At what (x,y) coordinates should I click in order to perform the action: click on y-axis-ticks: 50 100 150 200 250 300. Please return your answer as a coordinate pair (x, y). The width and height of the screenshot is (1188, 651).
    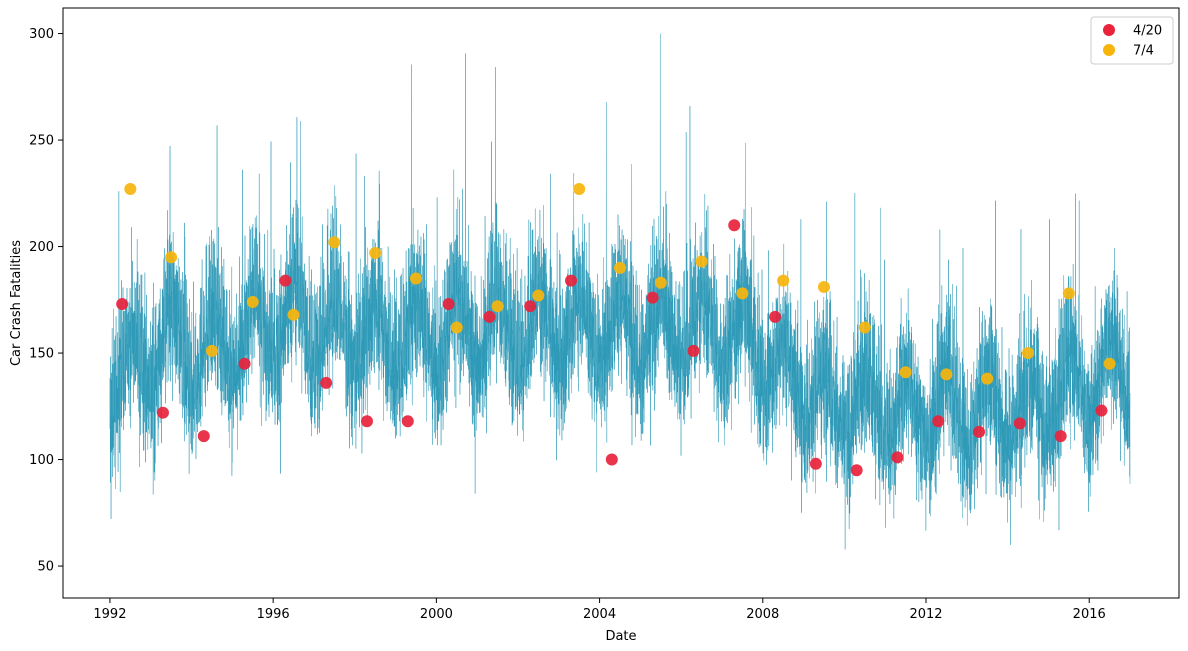
    Looking at the image, I should click on (46, 301).